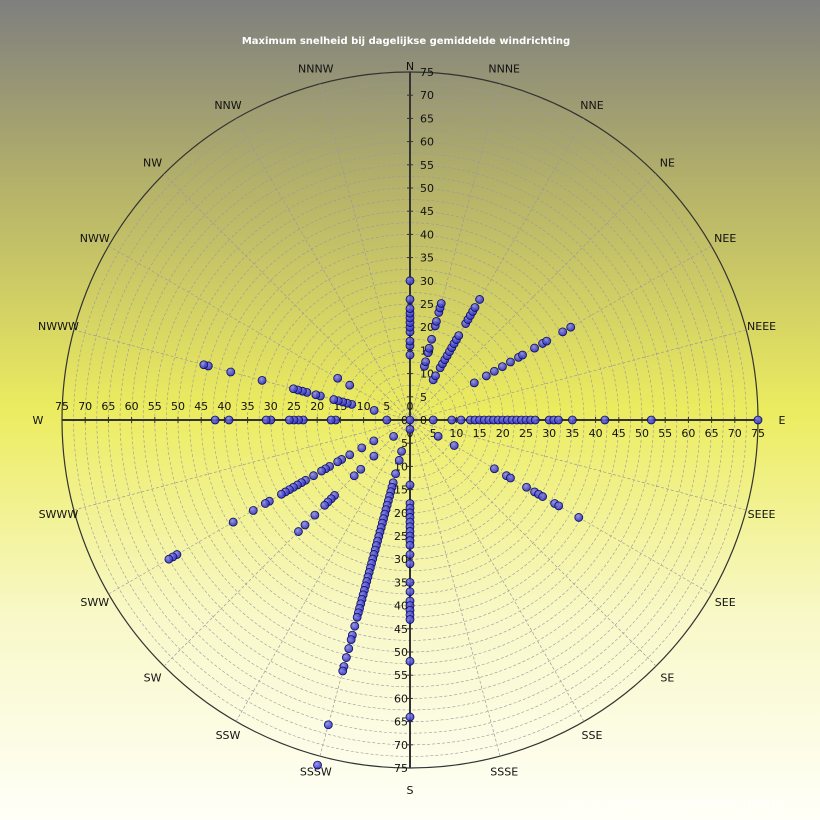  Describe the element at coordinates (427, 118) in the screenshot. I see `tick-label-n: 65` at that location.